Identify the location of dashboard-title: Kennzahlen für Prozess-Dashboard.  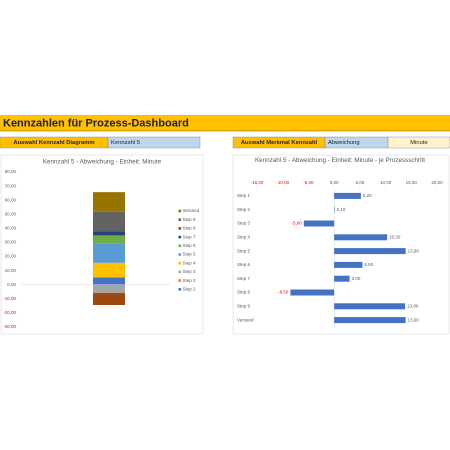
(96, 123).